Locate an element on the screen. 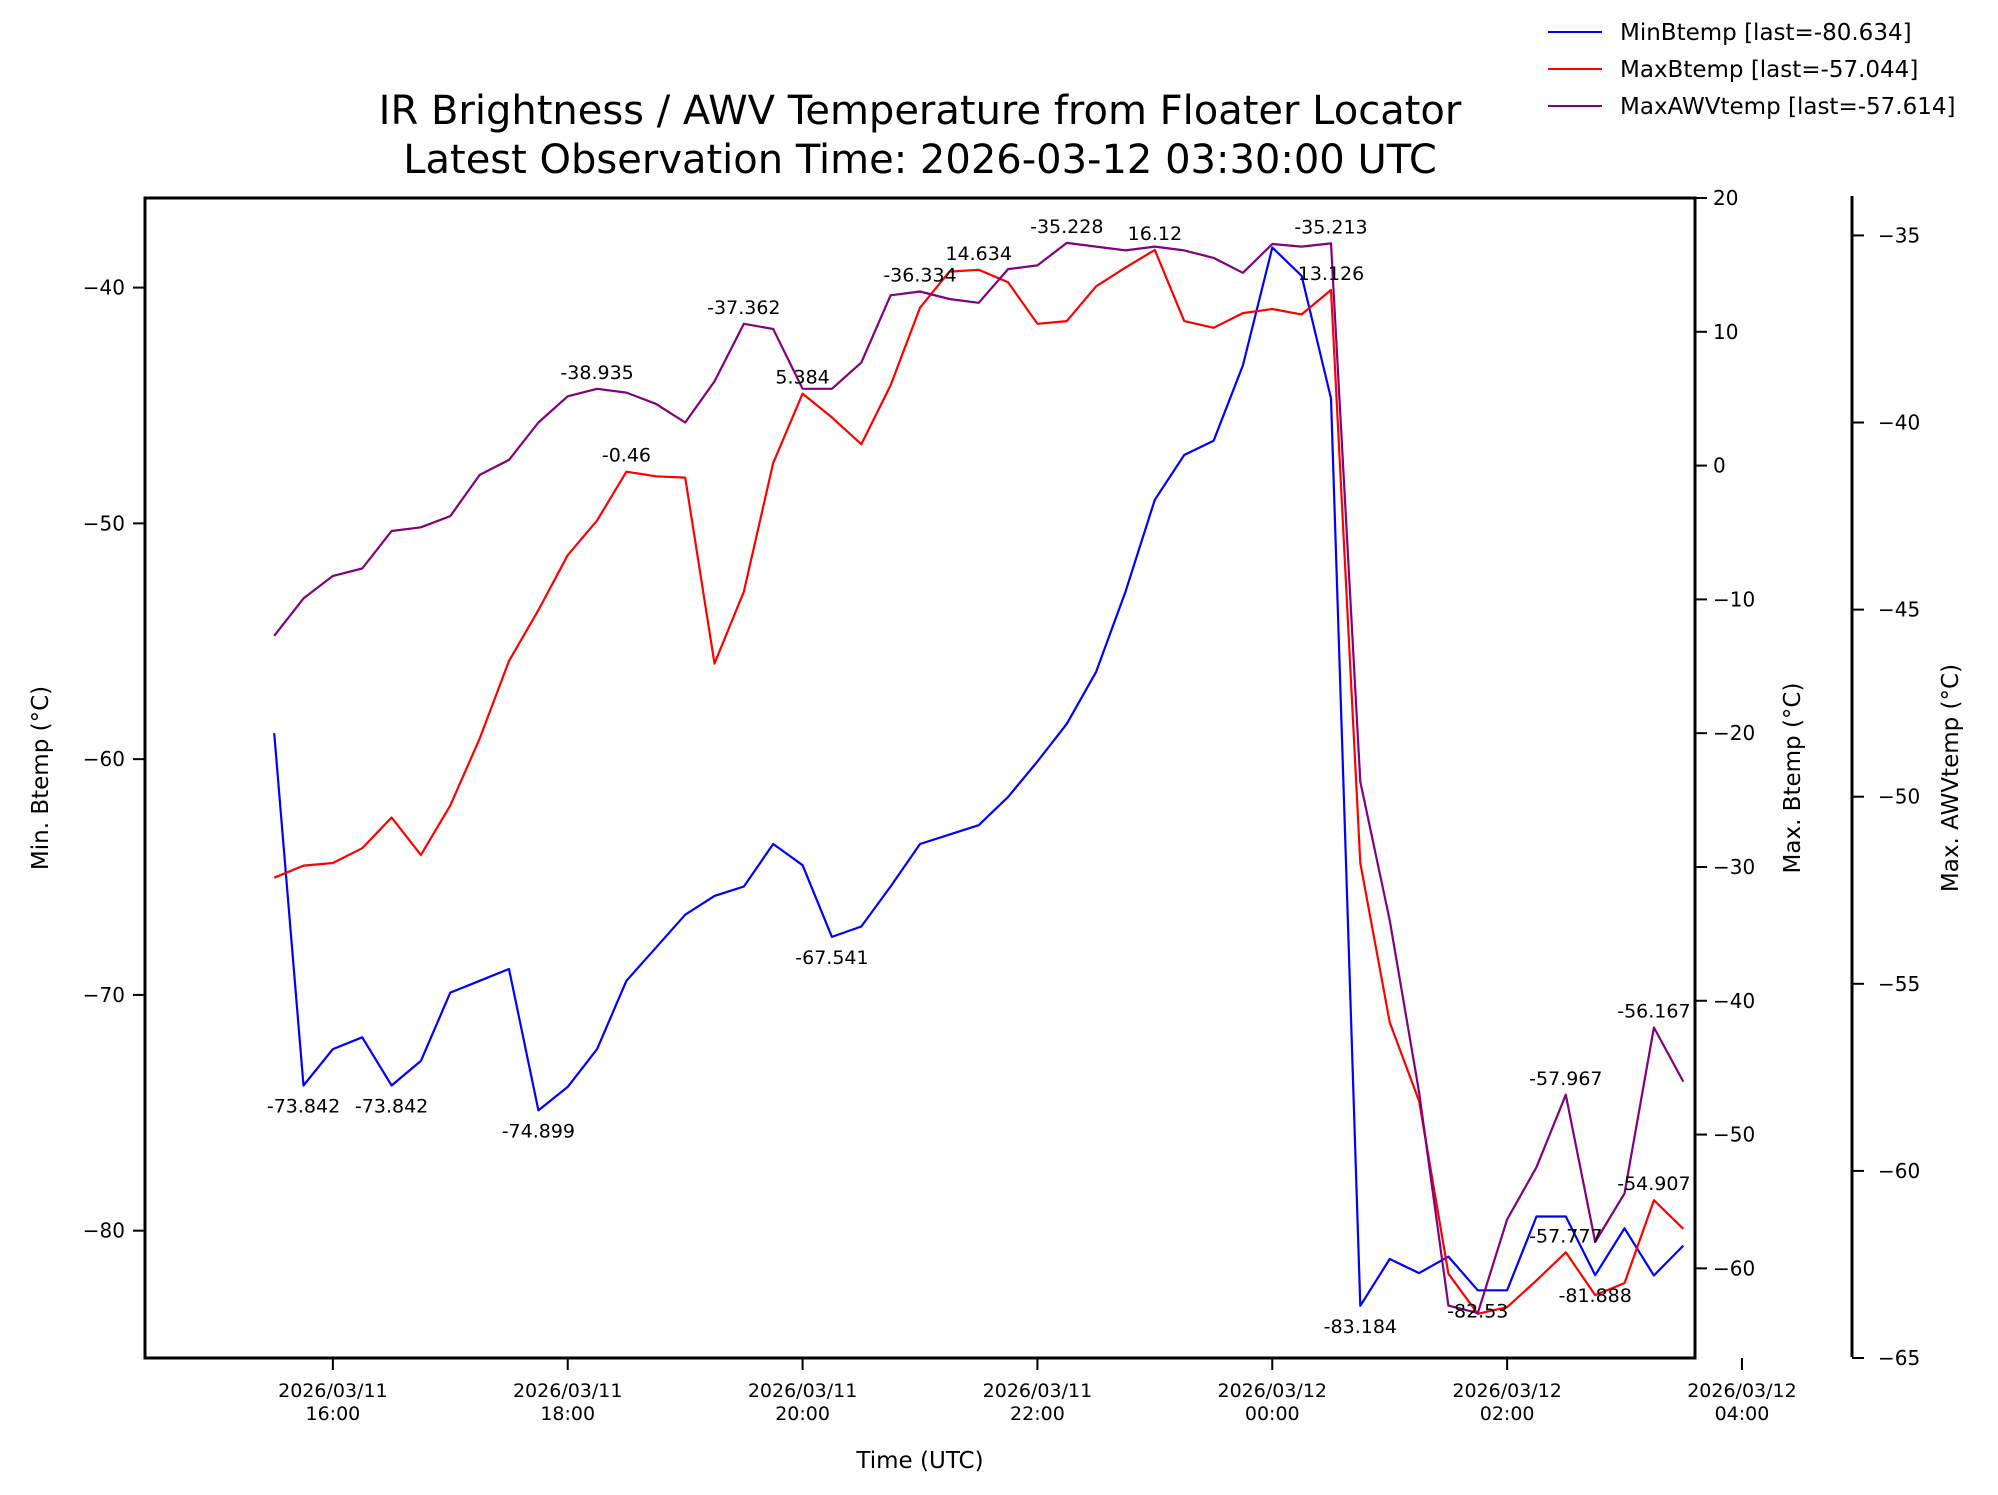 The image size is (1998, 1495). y-right1-tick-label: 20 is located at coordinates (1725, 198).